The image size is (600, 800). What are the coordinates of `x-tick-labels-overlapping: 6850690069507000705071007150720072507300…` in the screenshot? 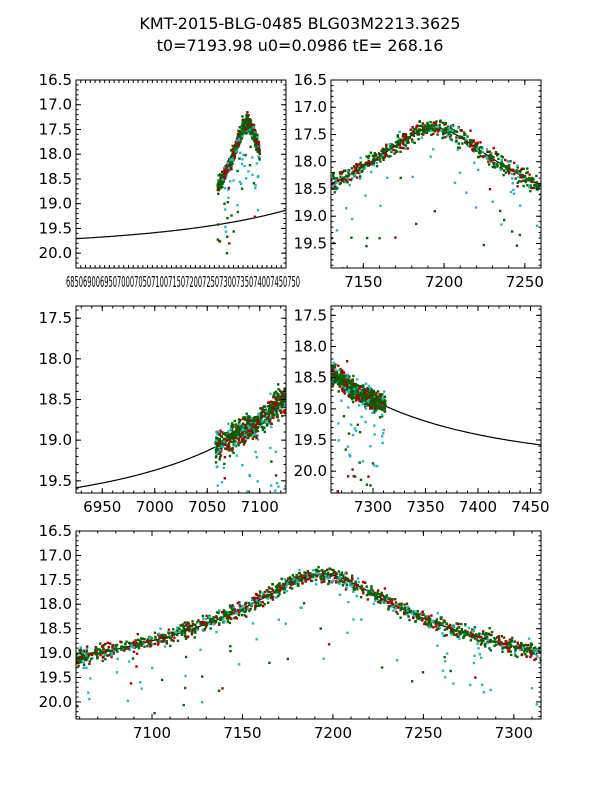 It's located at (183, 282).